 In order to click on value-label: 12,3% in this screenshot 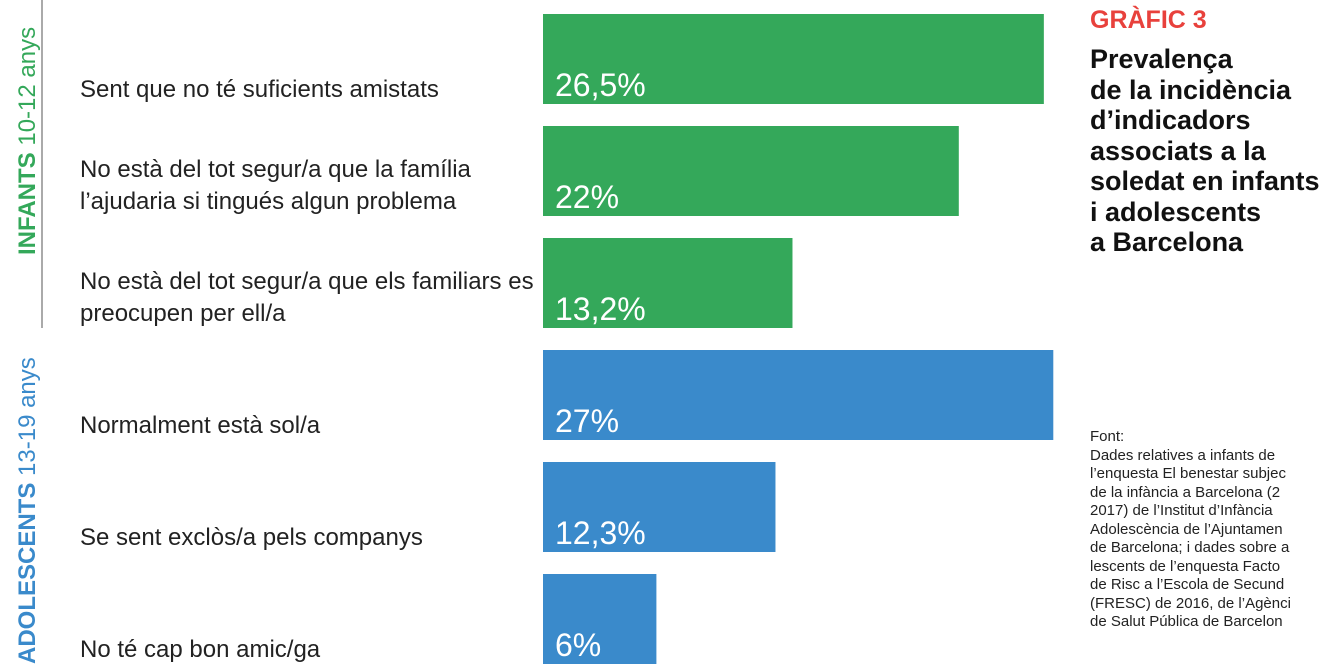, I will do `click(600, 533)`.